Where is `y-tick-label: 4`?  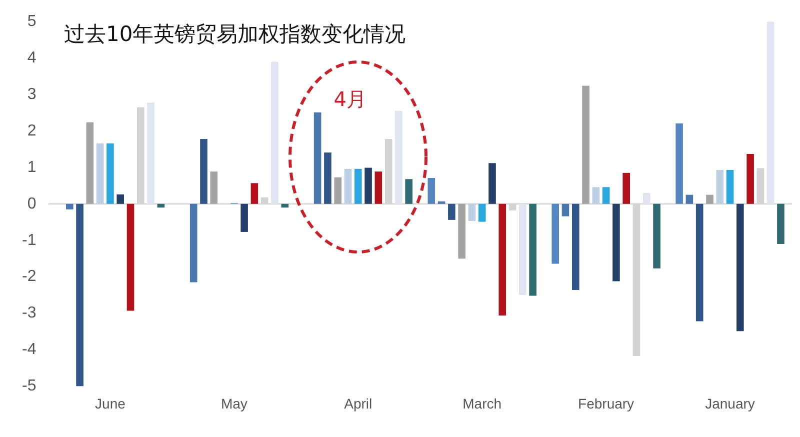
y-tick-label: 4 is located at coordinates (31, 57).